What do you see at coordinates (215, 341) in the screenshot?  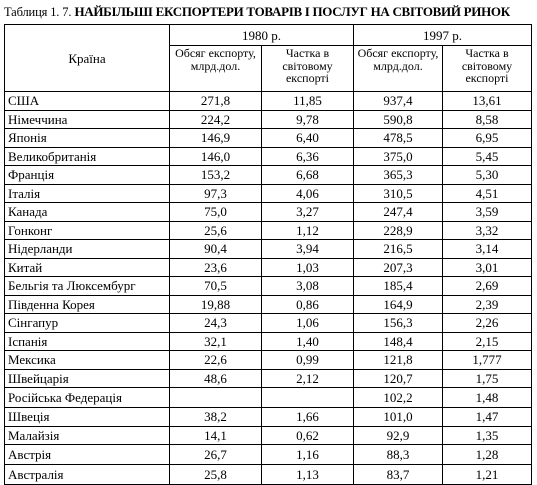 I see `export-volume-1980-cell: 32,1` at bounding box center [215, 341].